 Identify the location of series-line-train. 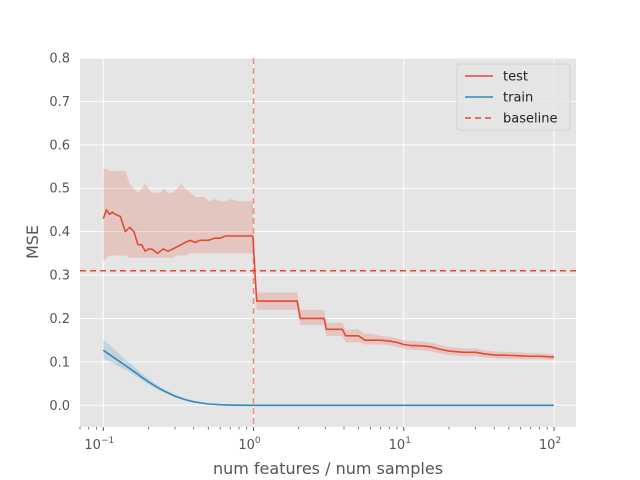
(328, 378).